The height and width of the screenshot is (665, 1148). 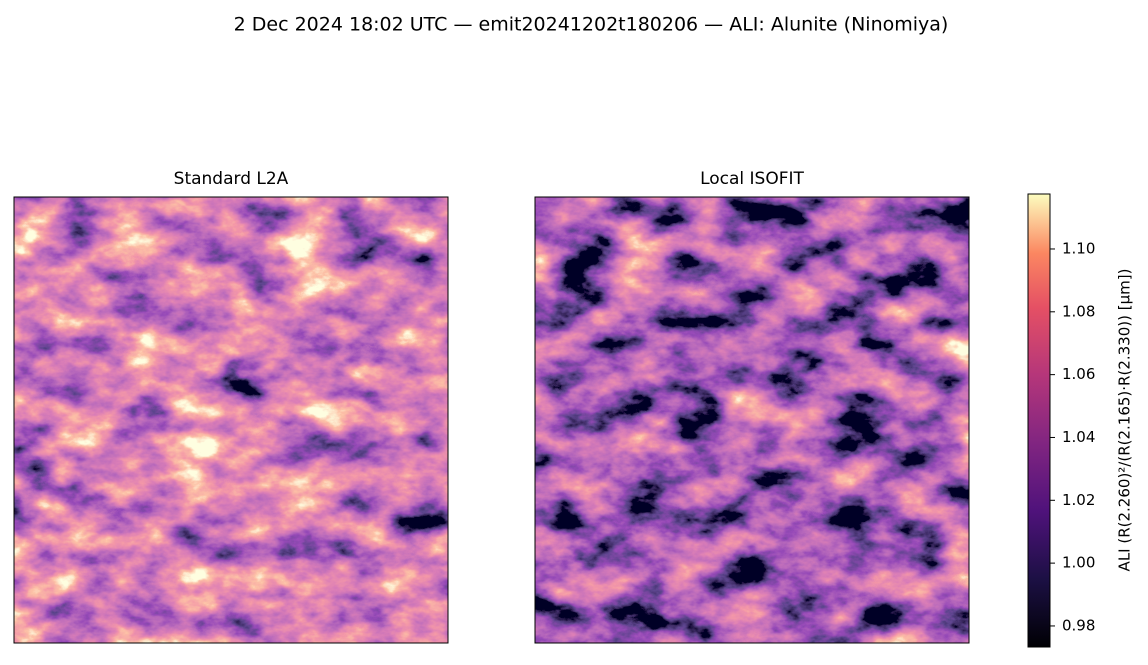 What do you see at coordinates (1078, 500) in the screenshot?
I see `colorbar-tick-label: 1.02` at bounding box center [1078, 500].